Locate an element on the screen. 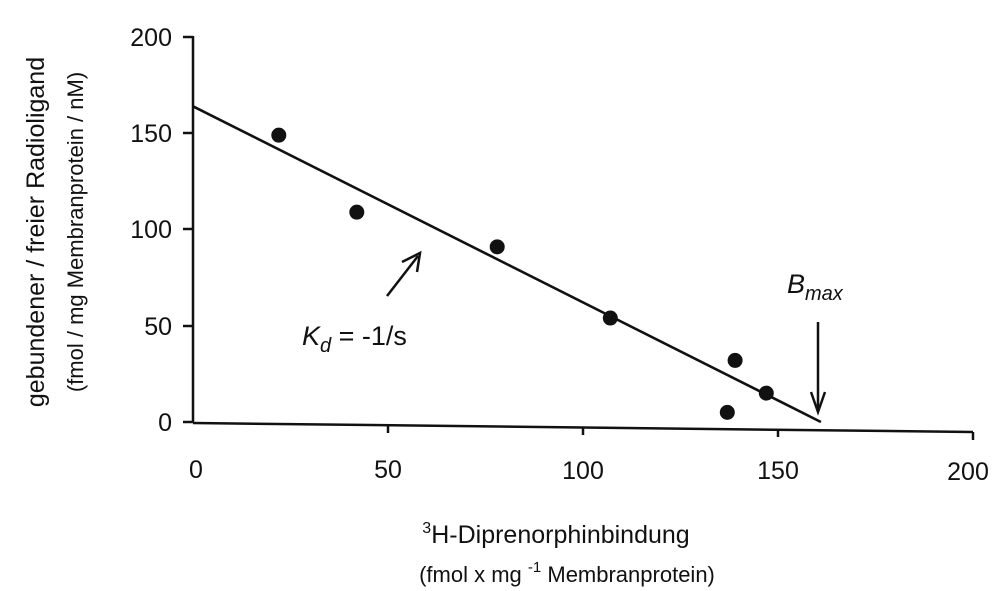 The image size is (1002, 591). x-tick-label: 50 is located at coordinates (388, 470).